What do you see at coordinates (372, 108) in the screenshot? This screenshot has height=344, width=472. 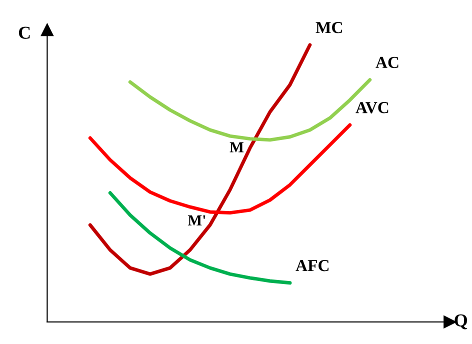 I see `series-label: AVC` at bounding box center [372, 108].